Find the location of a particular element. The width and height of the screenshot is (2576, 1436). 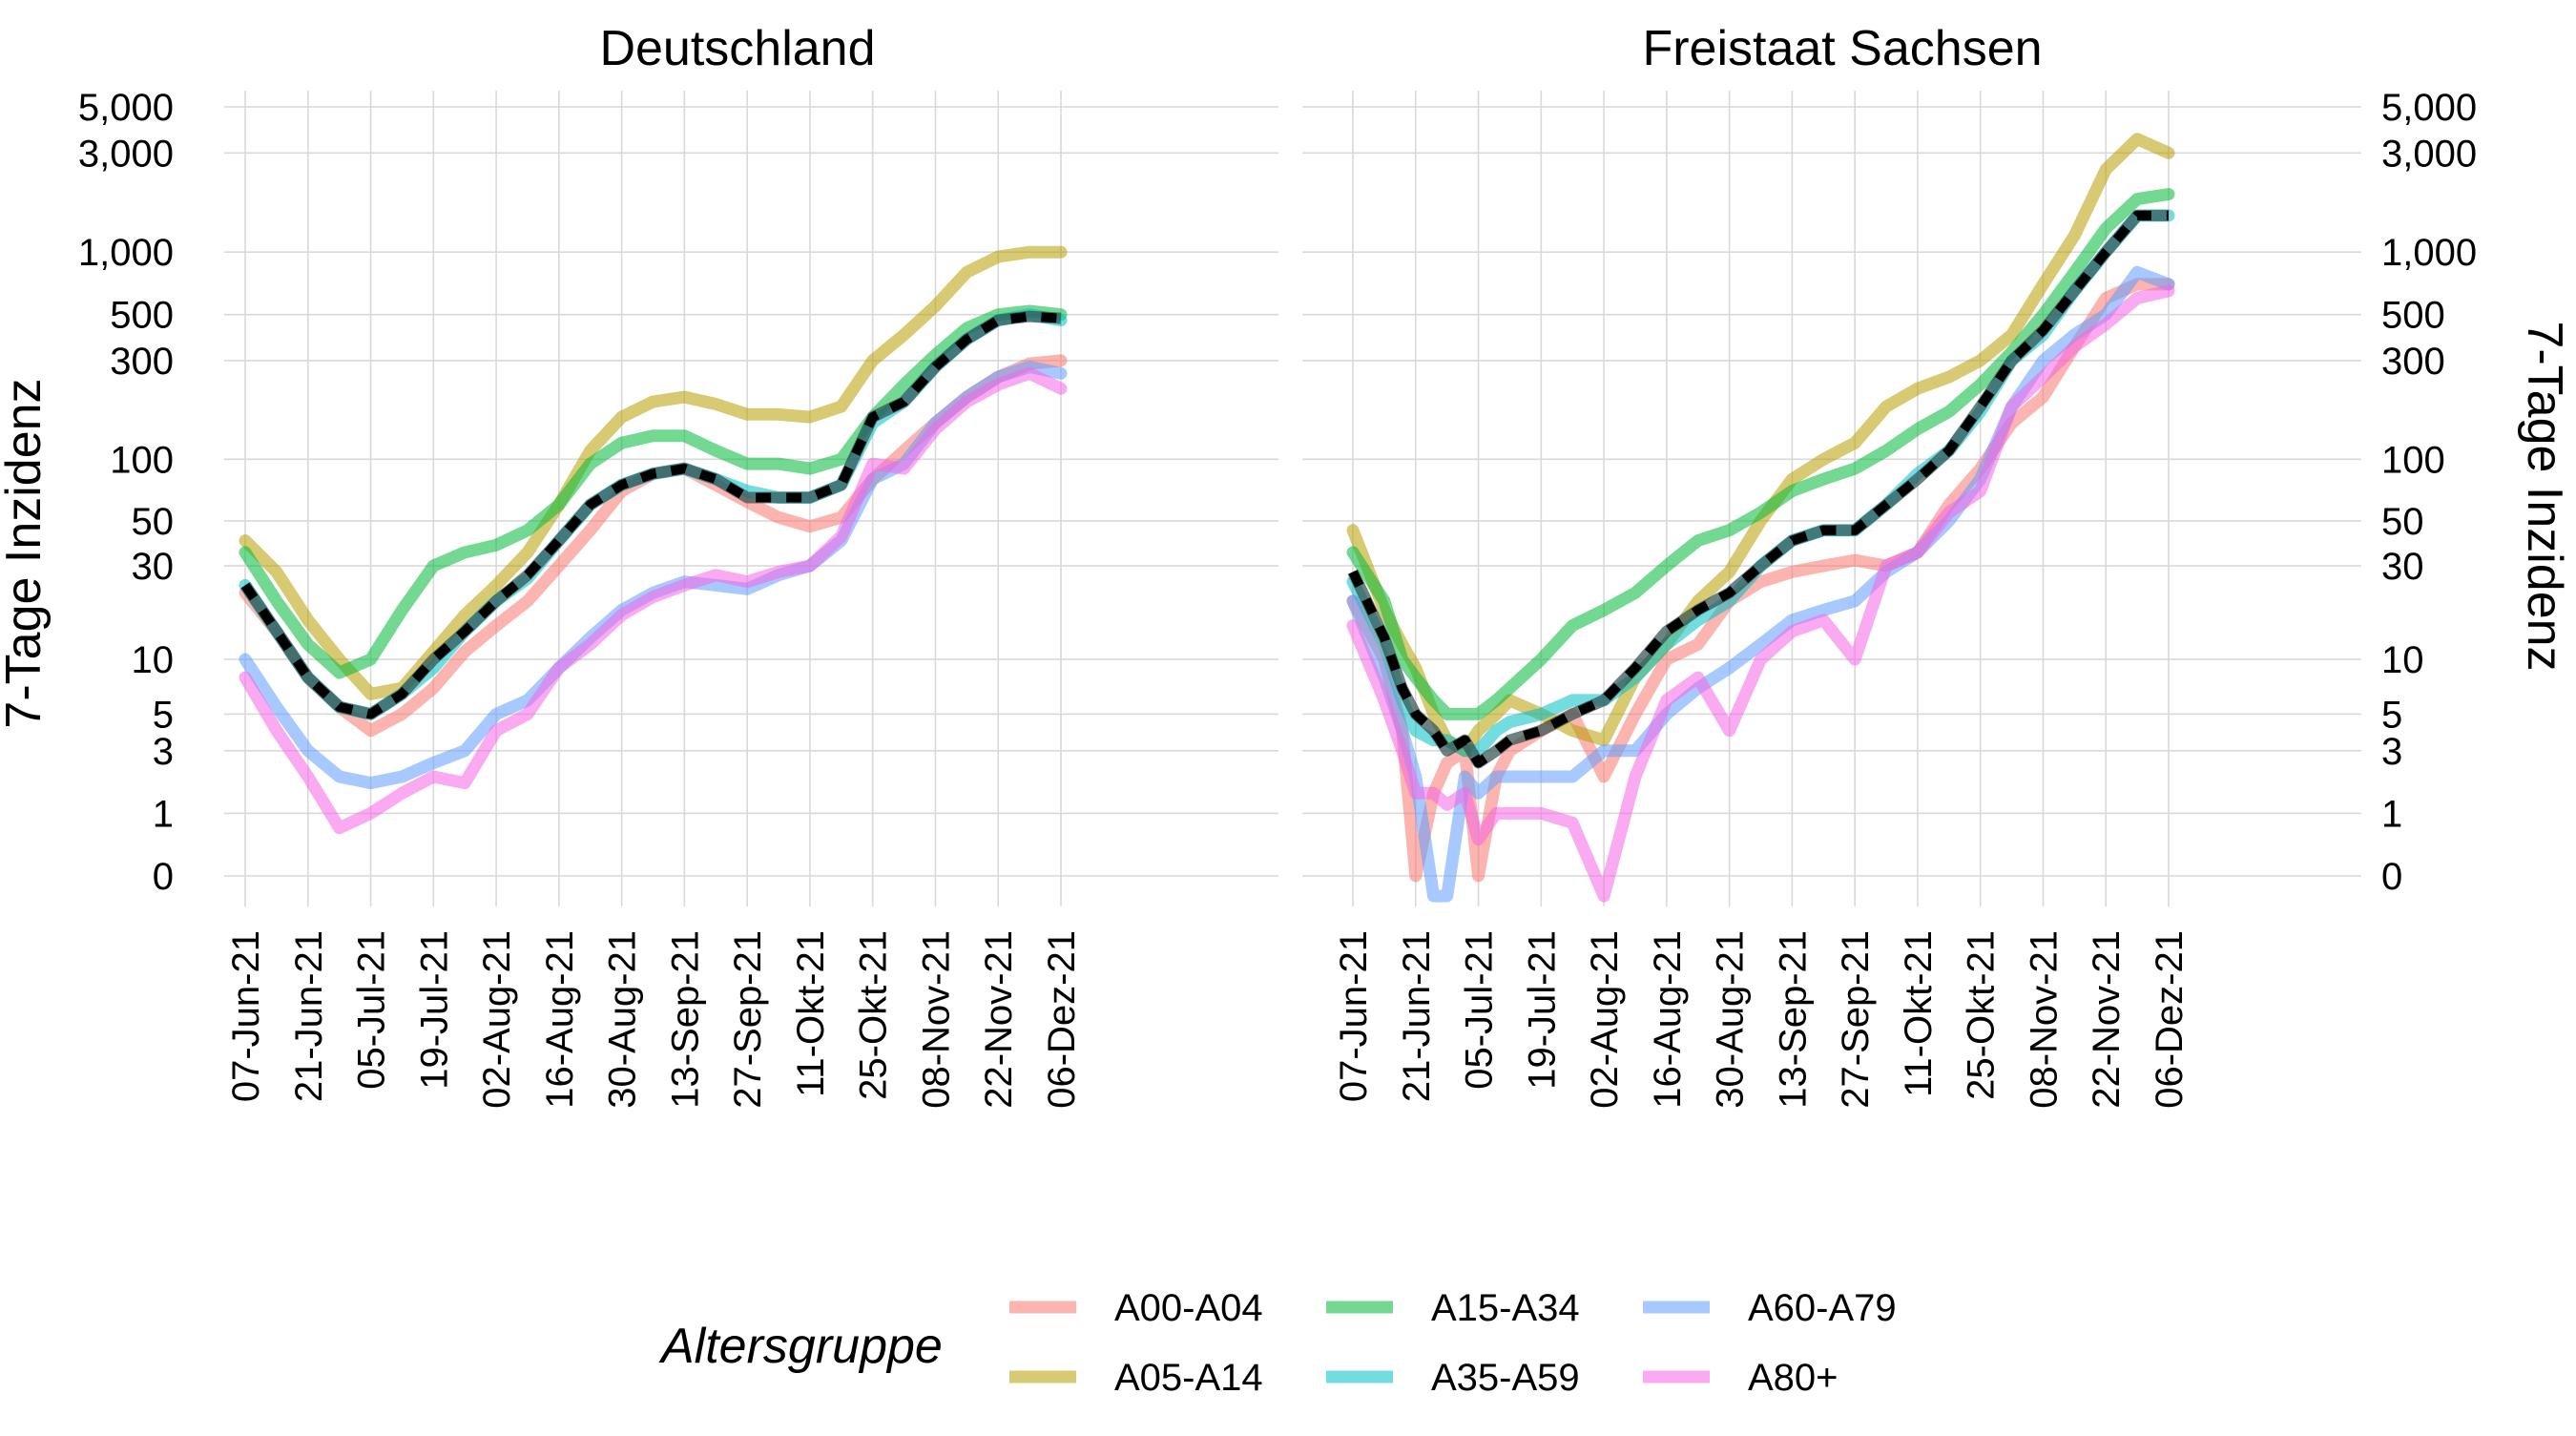

legend-label: A35-A59 is located at coordinates (1505, 1378).